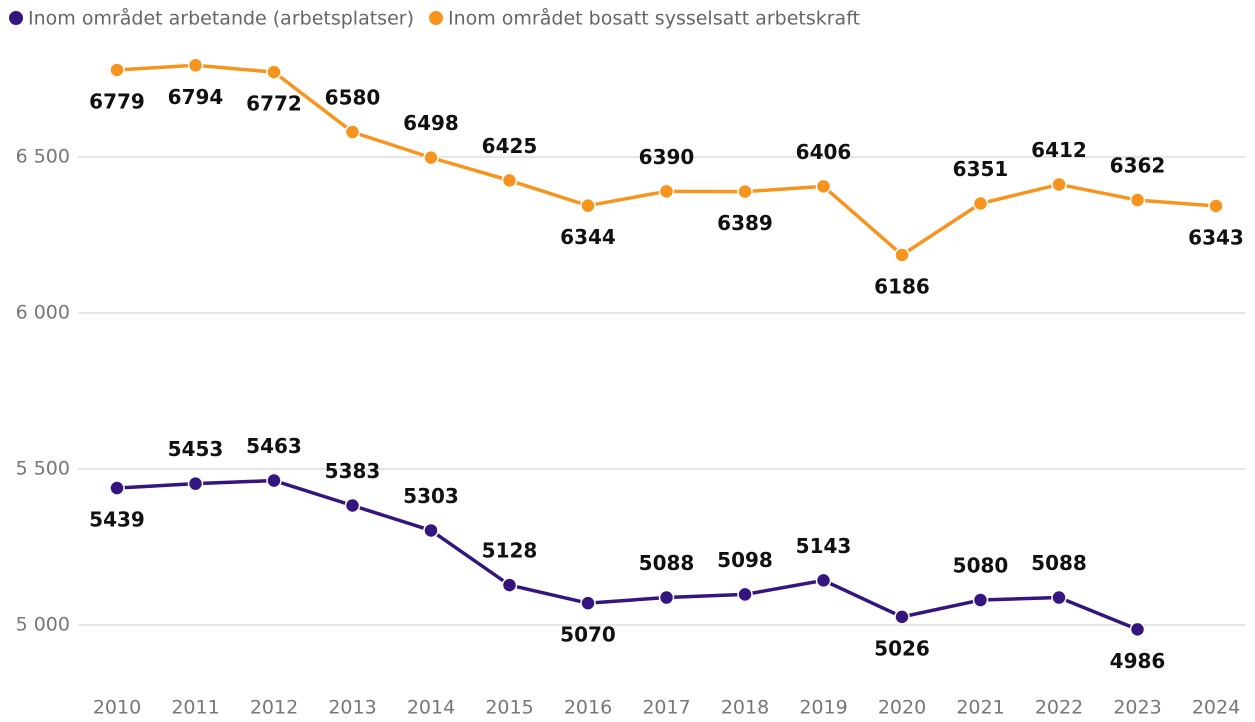  Describe the element at coordinates (274, 104) in the screenshot. I see `data-label: 6772` at that location.